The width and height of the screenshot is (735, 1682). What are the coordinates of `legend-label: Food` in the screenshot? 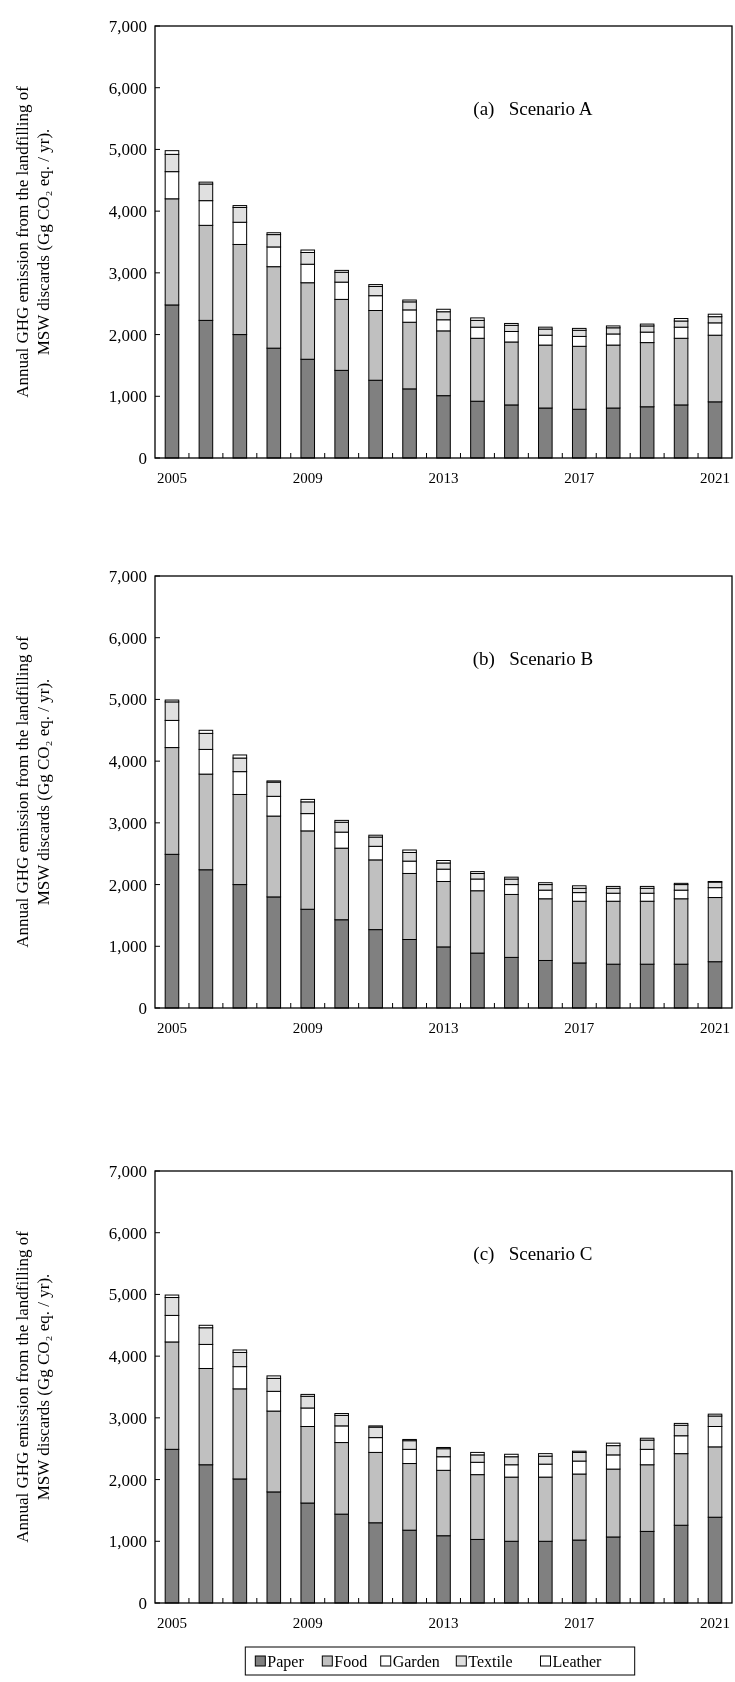 It's located at (351, 1661).